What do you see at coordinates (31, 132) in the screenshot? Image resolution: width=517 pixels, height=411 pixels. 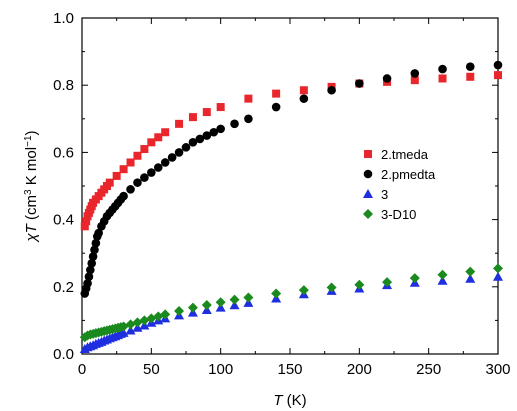 I see `y-axis-unit-c: )` at bounding box center [31, 132].